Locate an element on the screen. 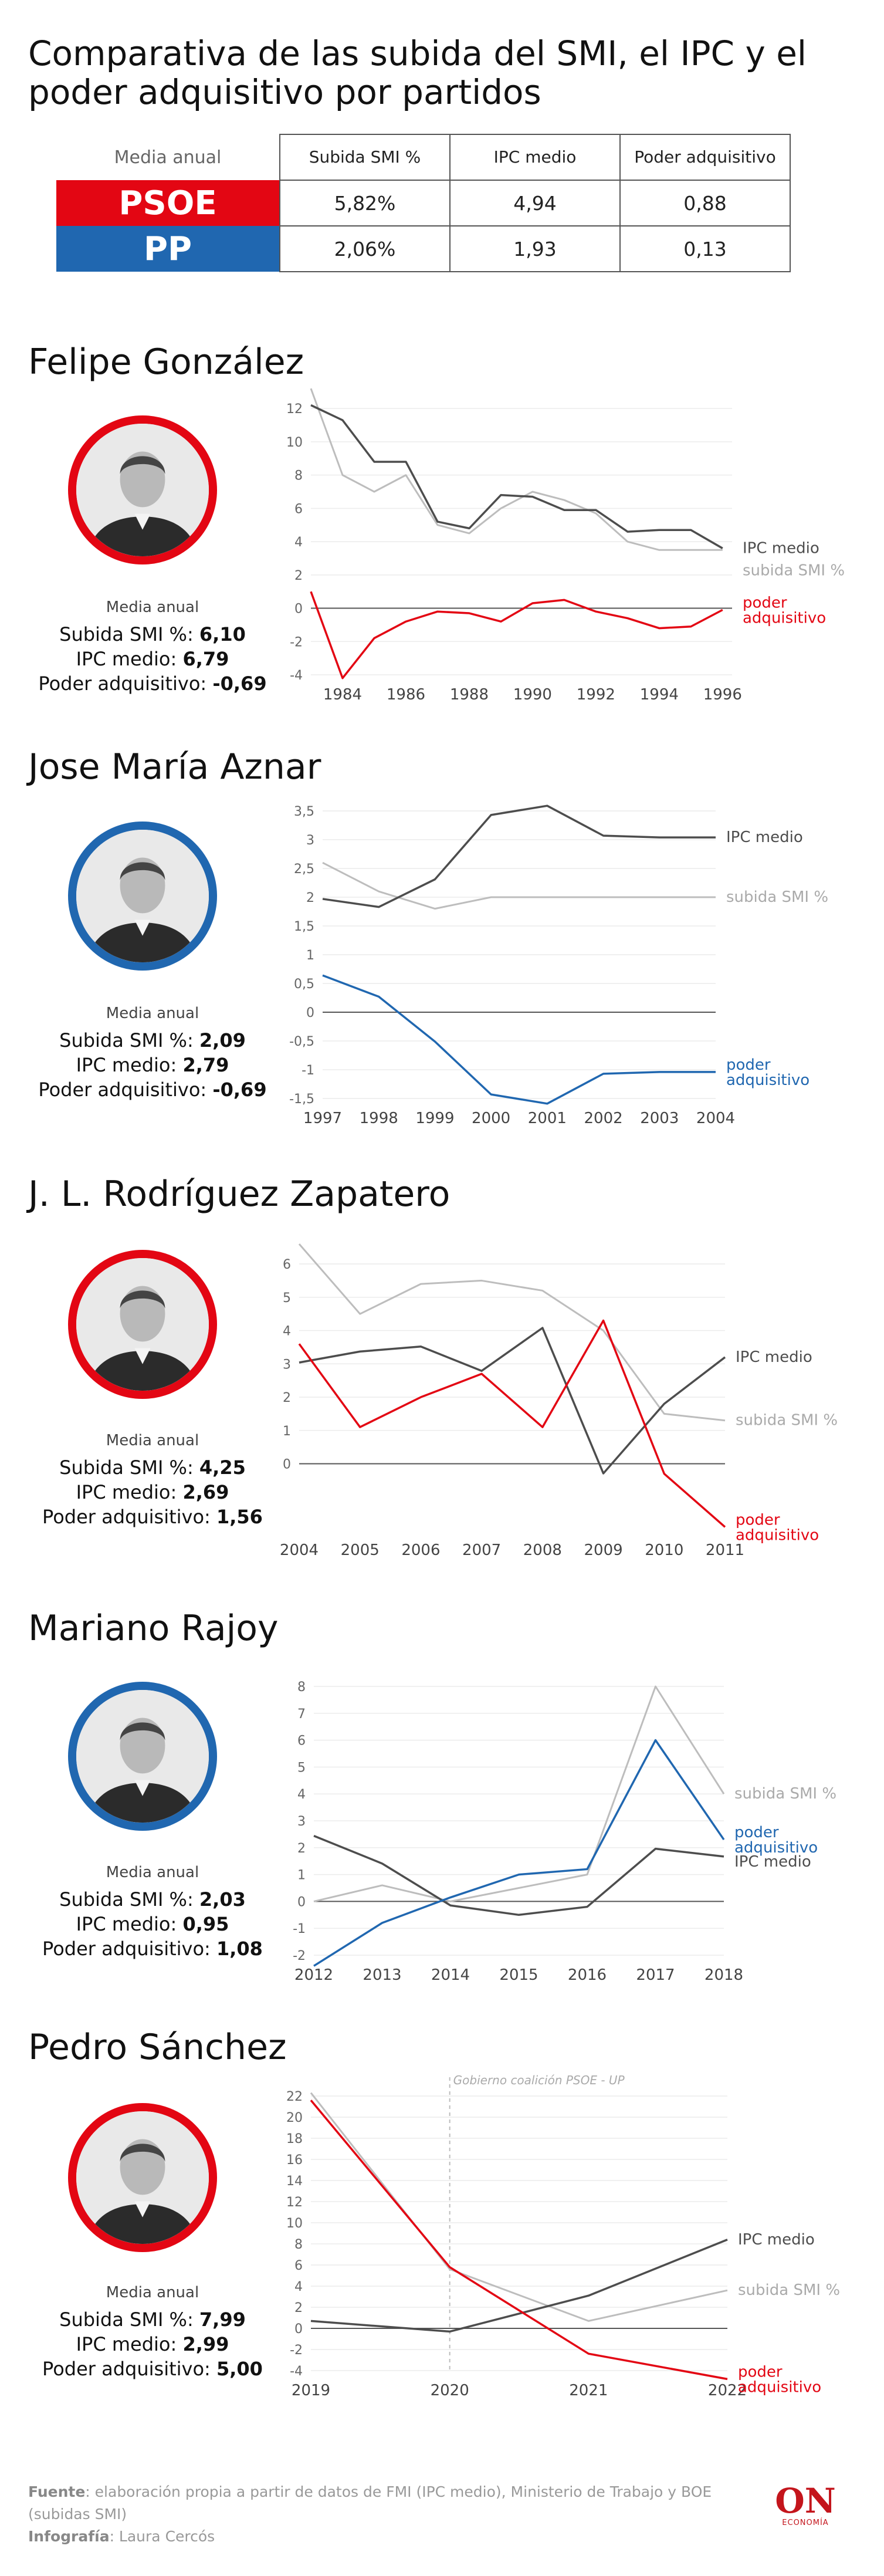  x-tick-label: 2013 is located at coordinates (382, 1975).